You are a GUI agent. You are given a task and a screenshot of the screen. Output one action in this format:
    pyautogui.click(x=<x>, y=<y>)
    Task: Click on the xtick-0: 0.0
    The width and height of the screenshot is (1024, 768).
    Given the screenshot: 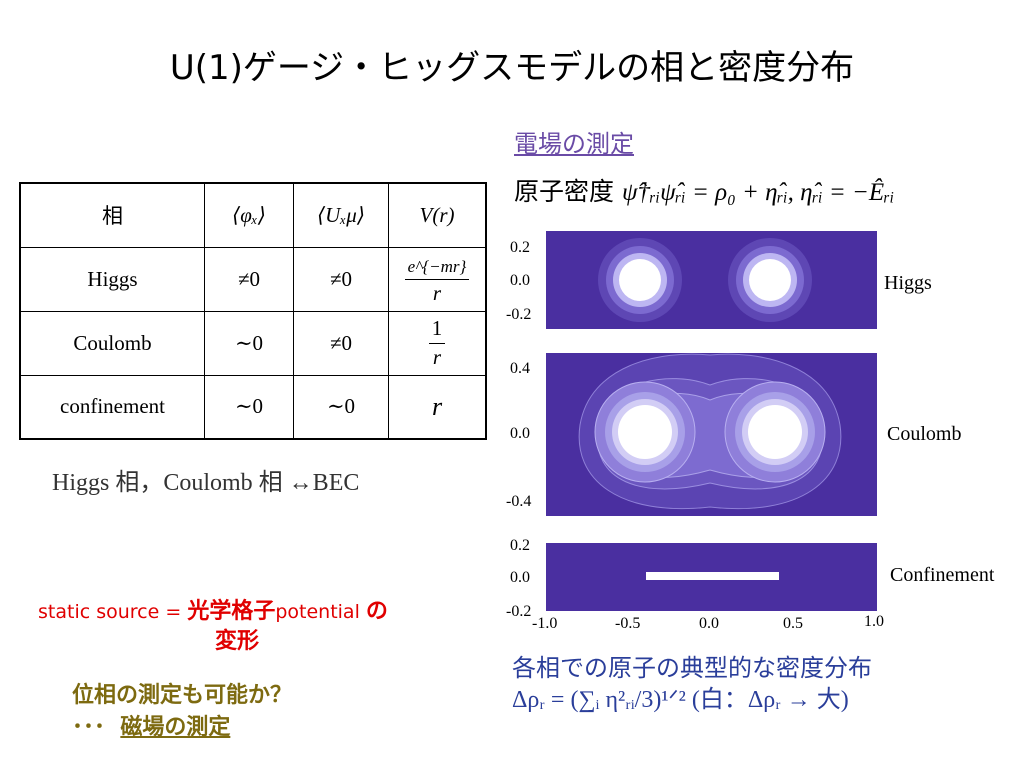 What is the action you would take?
    pyautogui.click(x=709, y=623)
    